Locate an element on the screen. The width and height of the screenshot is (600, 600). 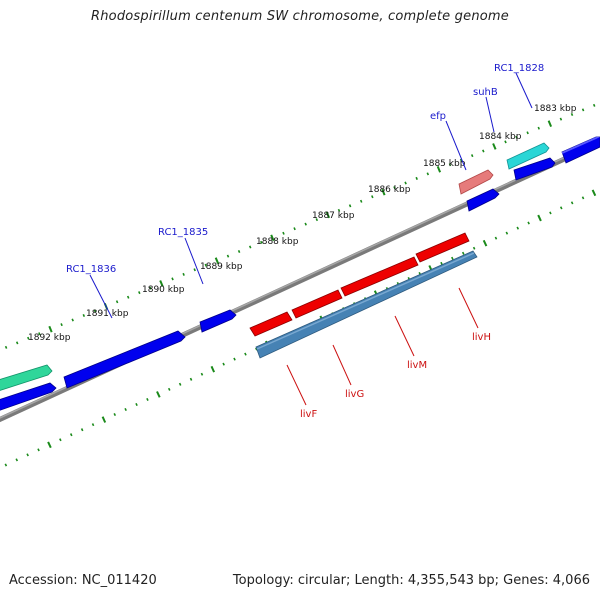
tick-label: 1885 kbp is located at coordinates (444, 164).